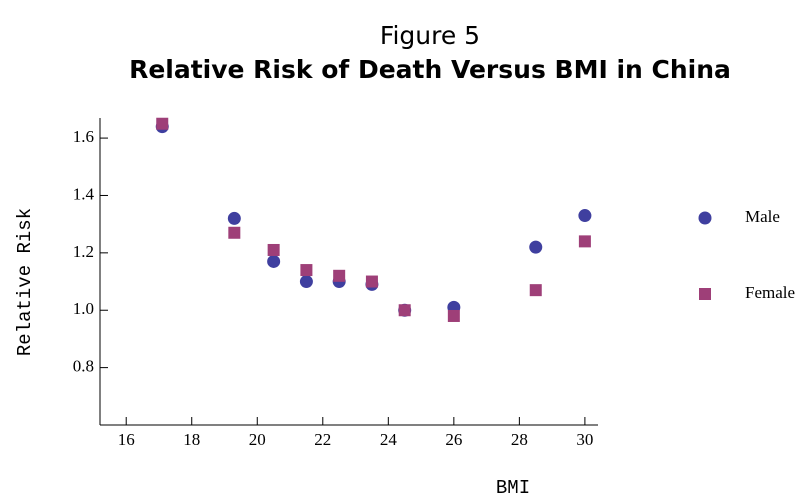 The image size is (808, 497). Describe the element at coordinates (83, 136) in the screenshot. I see `y-tick-label: 1.6` at that location.